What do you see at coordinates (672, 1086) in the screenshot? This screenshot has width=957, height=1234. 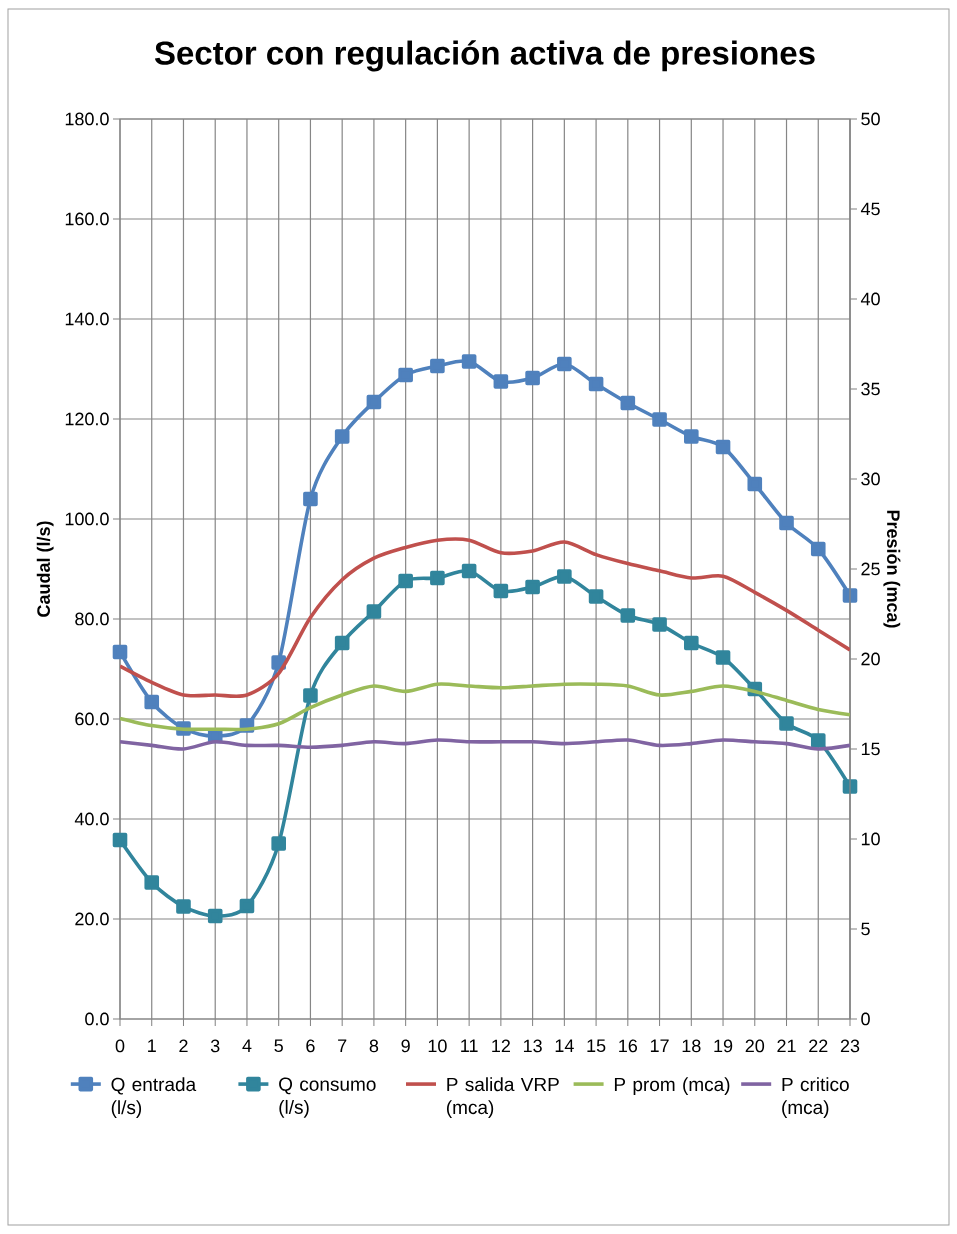 I see `legend-label: P prom (mca)` at bounding box center [672, 1086].